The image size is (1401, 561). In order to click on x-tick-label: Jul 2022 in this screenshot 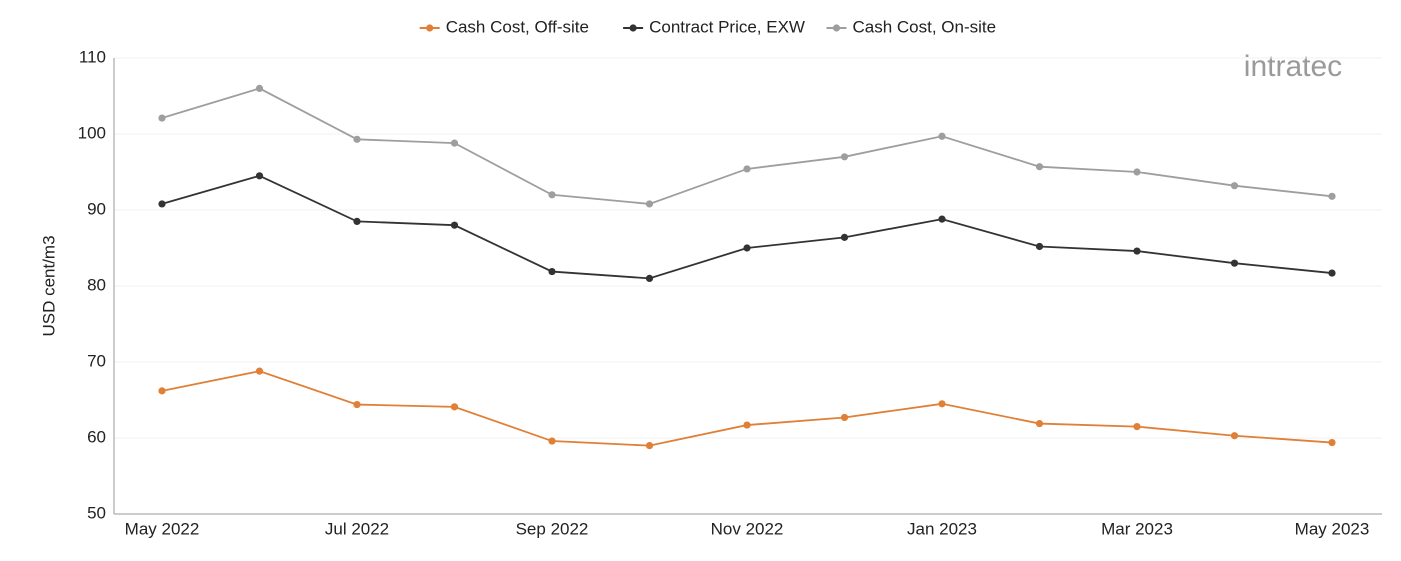, I will do `click(357, 528)`.